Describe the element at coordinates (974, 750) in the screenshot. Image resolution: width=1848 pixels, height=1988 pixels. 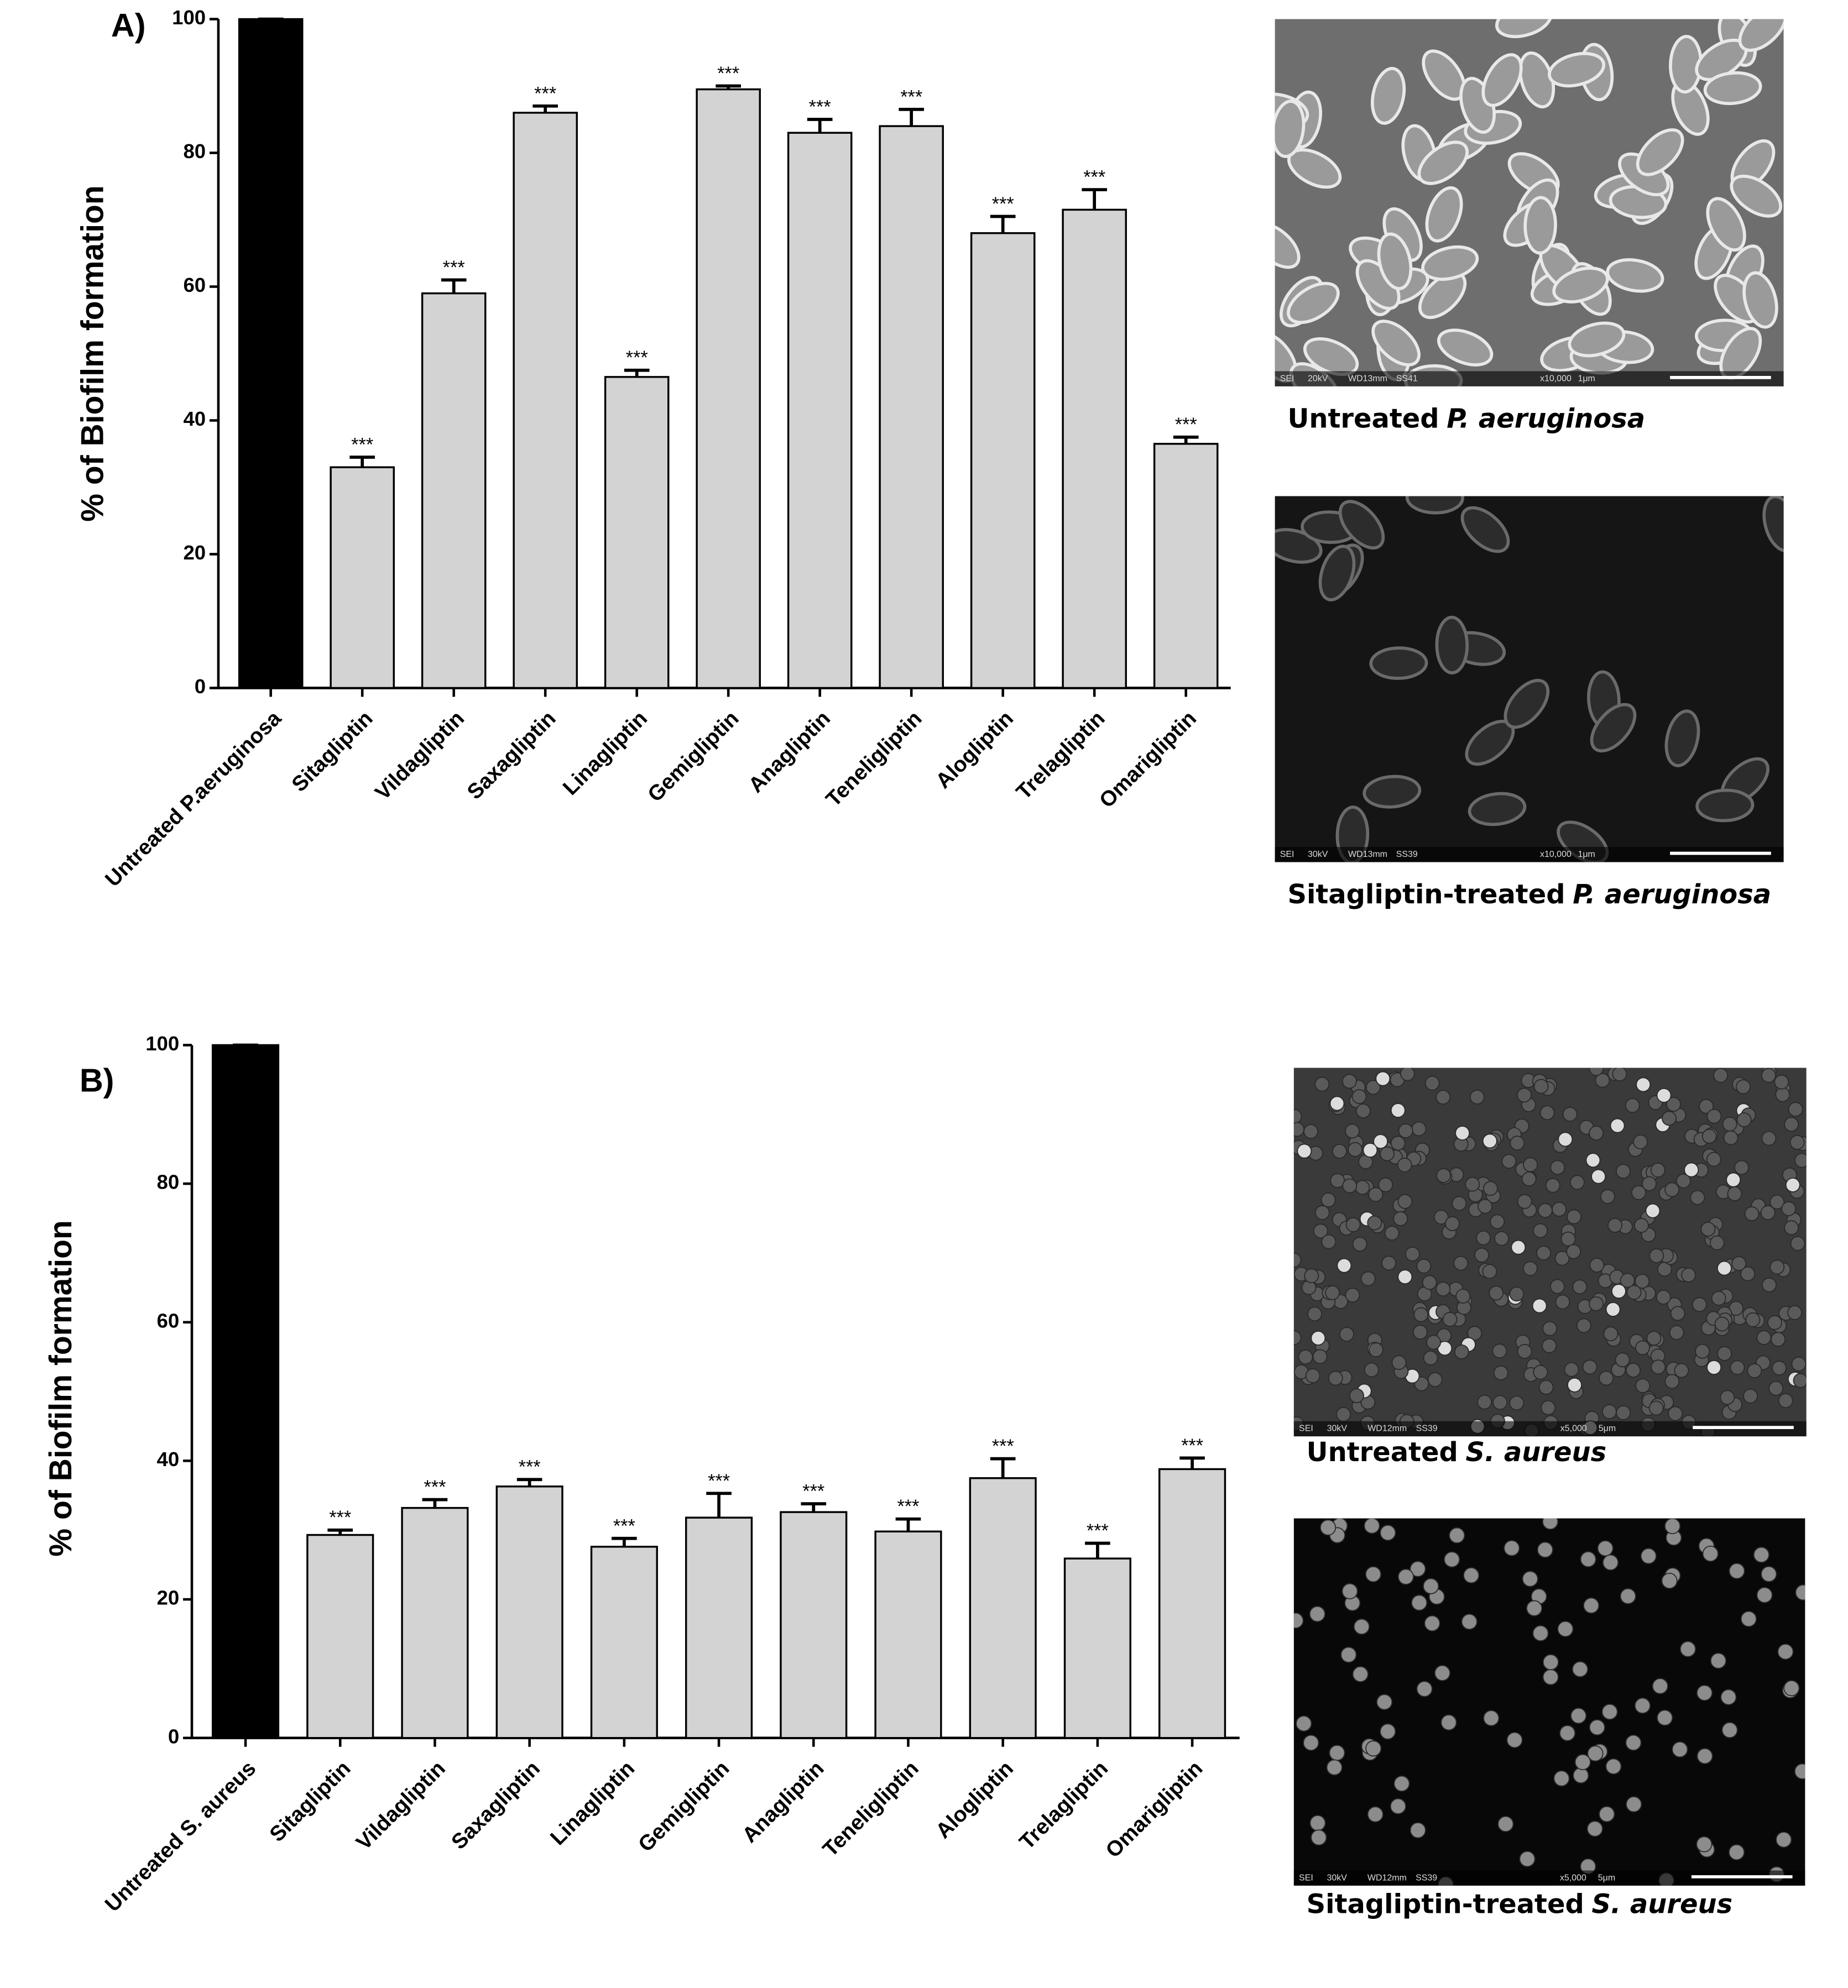
I see `x-tick-label: Alogliptin` at that location.